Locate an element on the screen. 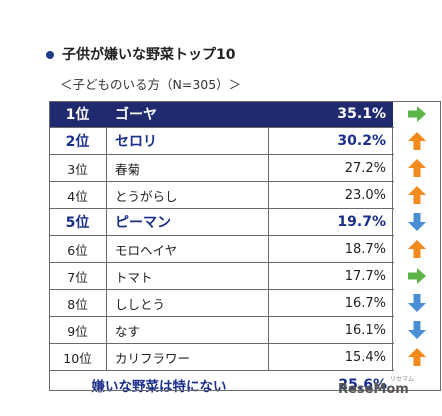 This screenshot has width=442, height=416. vegetable-name: とうがらし is located at coordinates (188, 195).